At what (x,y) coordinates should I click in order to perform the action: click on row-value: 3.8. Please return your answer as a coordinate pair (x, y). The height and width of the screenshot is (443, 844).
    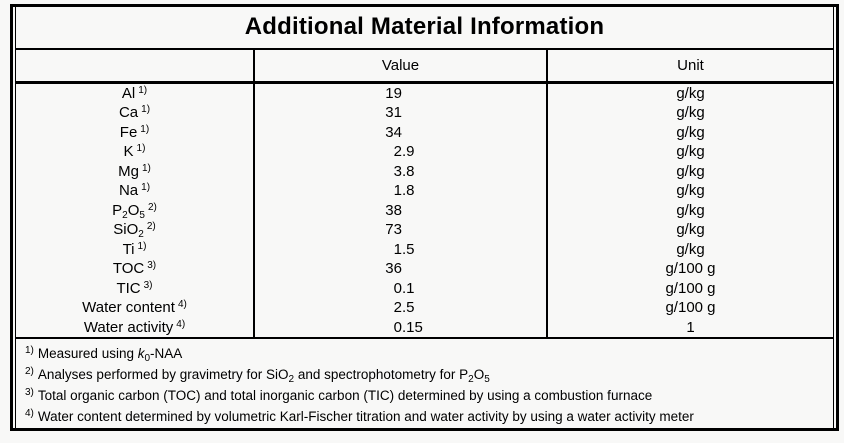
    Looking at the image, I should click on (399, 171).